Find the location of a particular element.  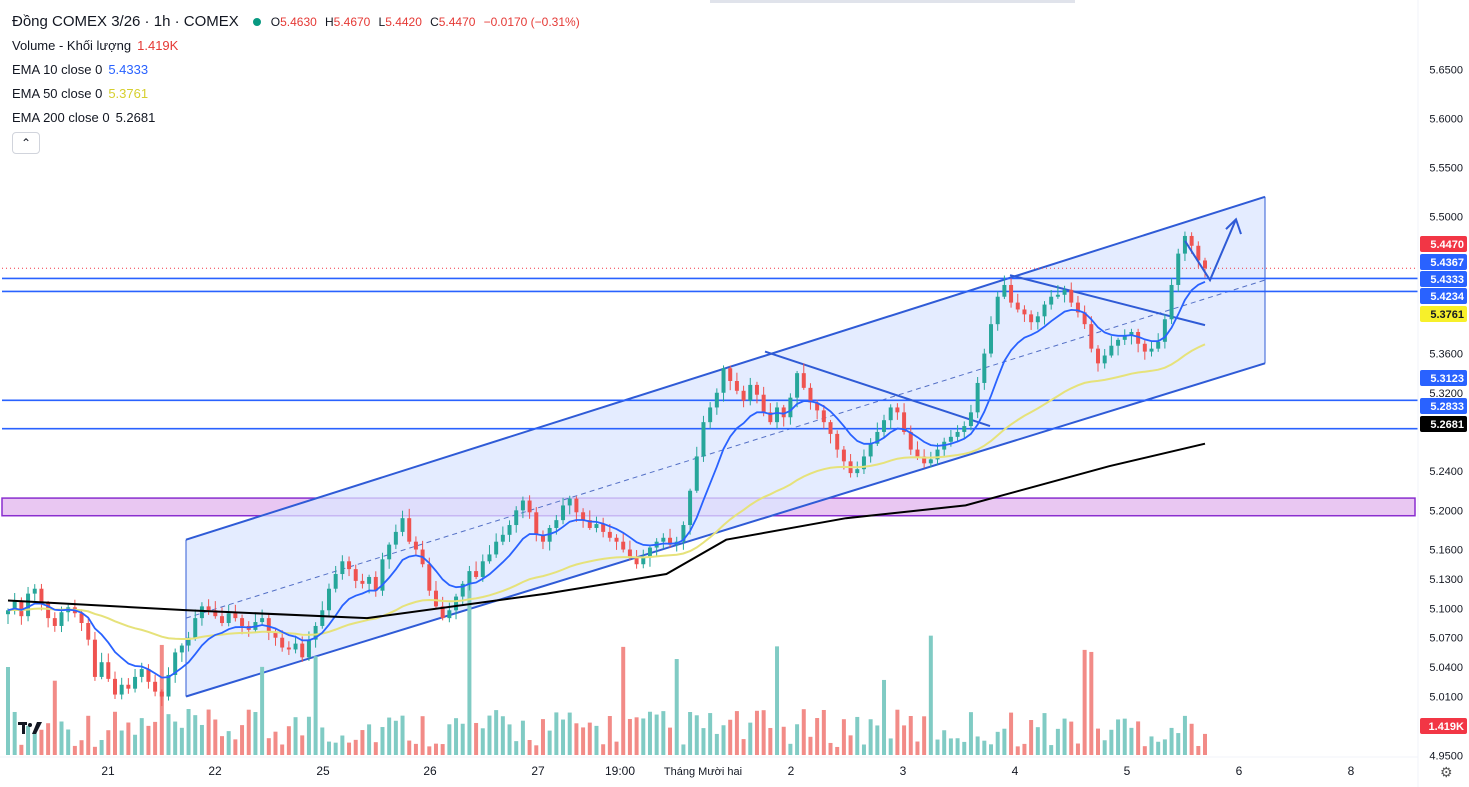

price-badge-label: 1.419K is located at coordinates (1447, 727).